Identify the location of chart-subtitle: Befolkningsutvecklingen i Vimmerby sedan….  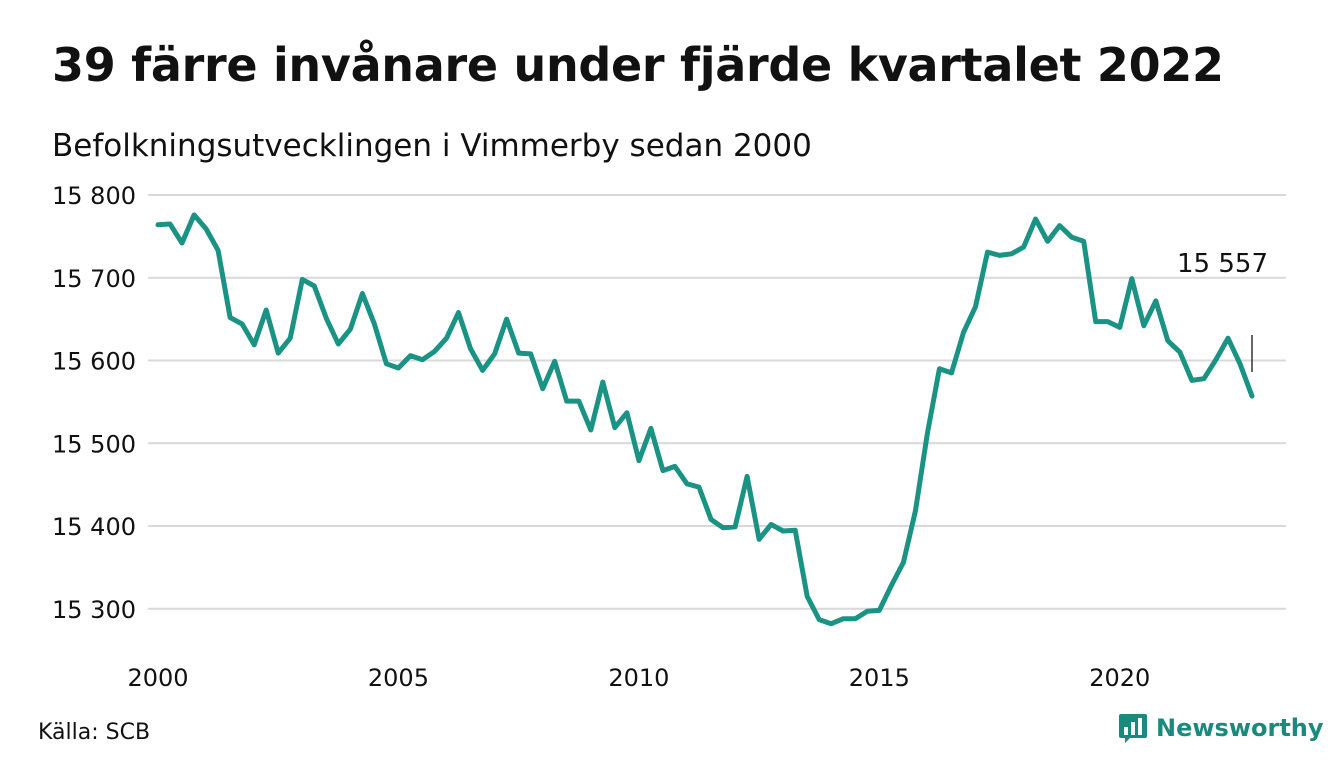
(432, 146).